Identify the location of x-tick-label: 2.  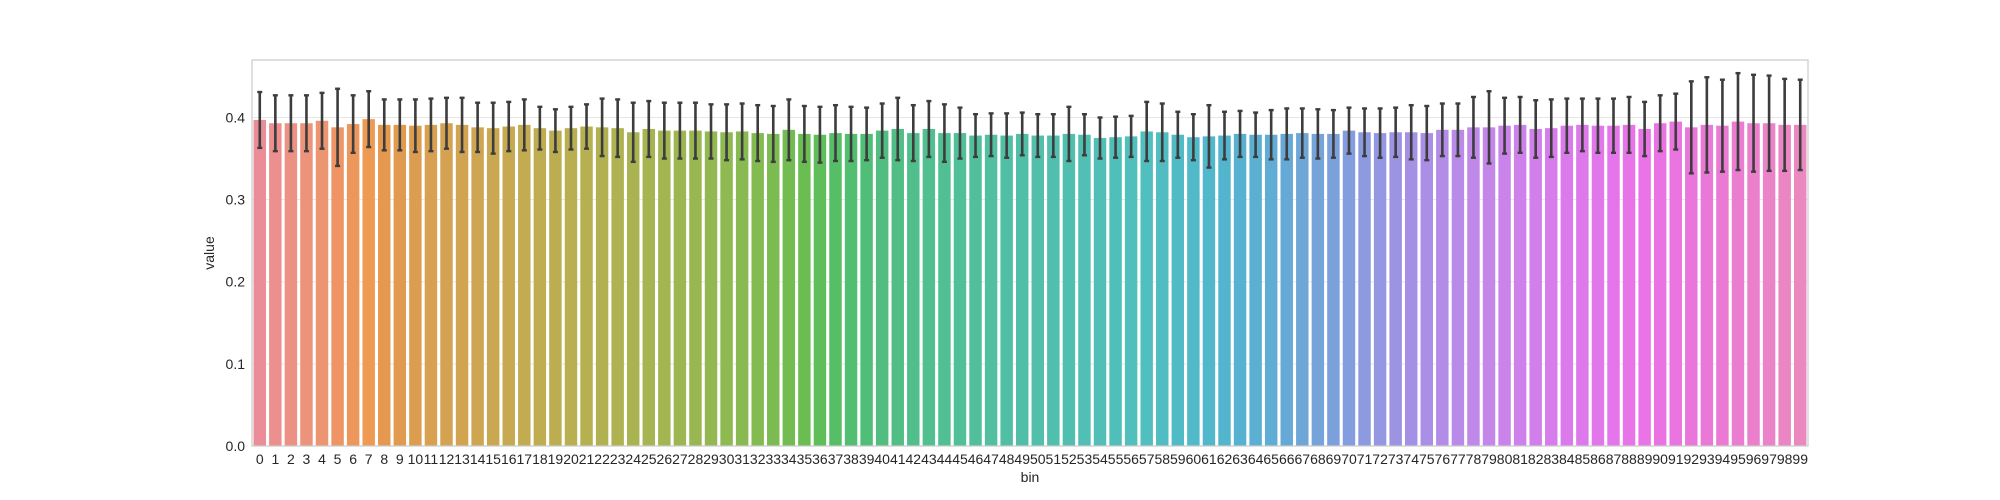
(291, 459).